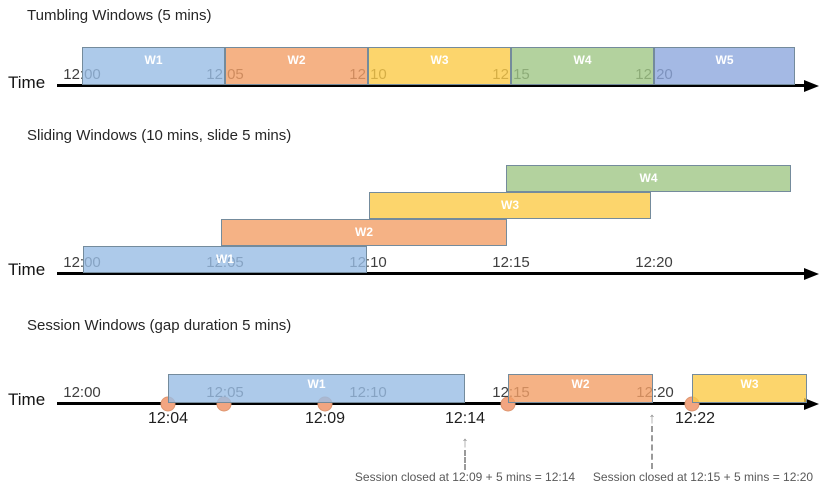  I want to click on session-time-axis-label: Time, so click(27, 399).